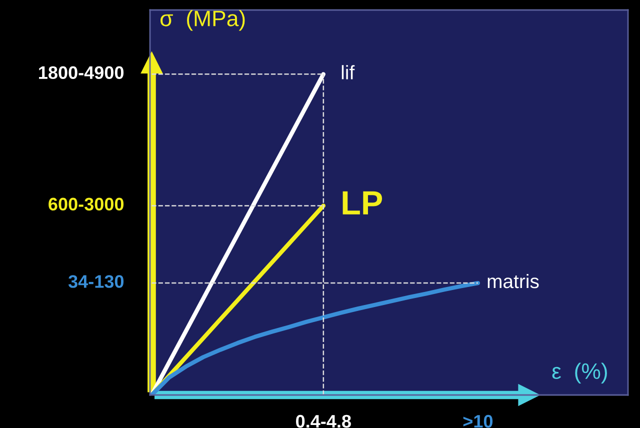 This screenshot has width=640, height=428. I want to click on text: 600-3000, so click(86, 204).